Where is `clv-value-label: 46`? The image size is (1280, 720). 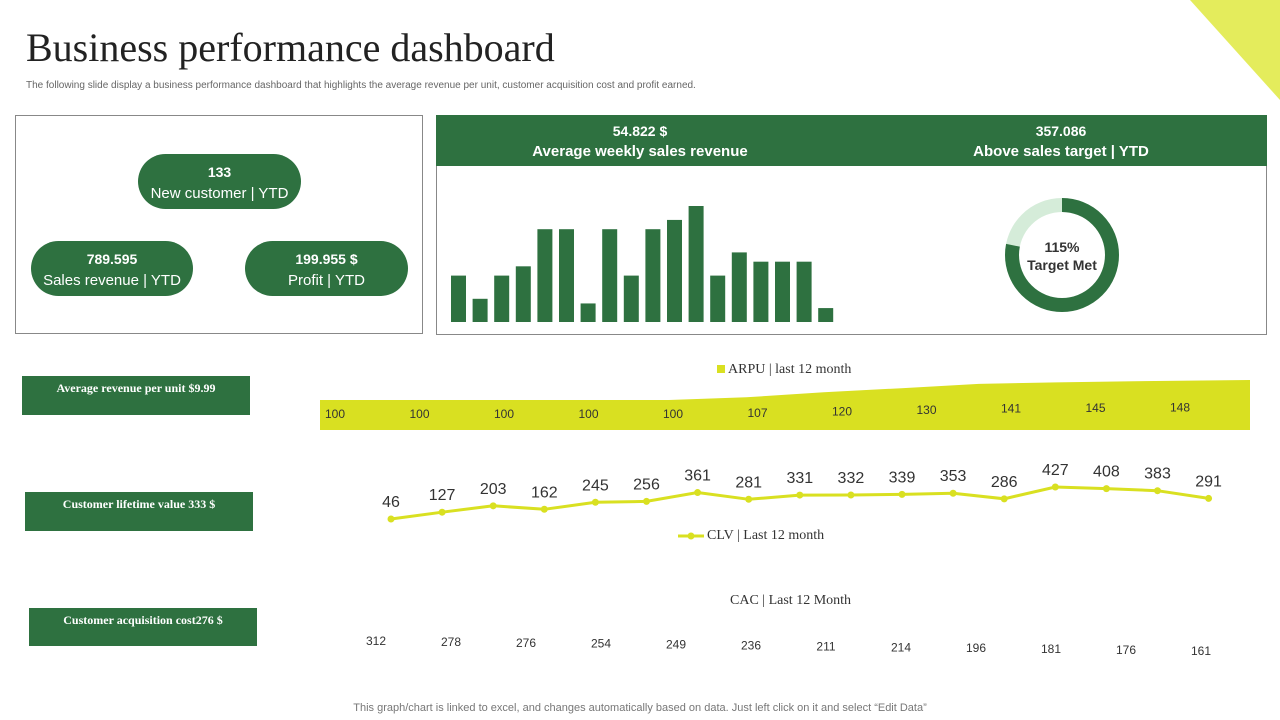
clv-value-label: 46 is located at coordinates (391, 502).